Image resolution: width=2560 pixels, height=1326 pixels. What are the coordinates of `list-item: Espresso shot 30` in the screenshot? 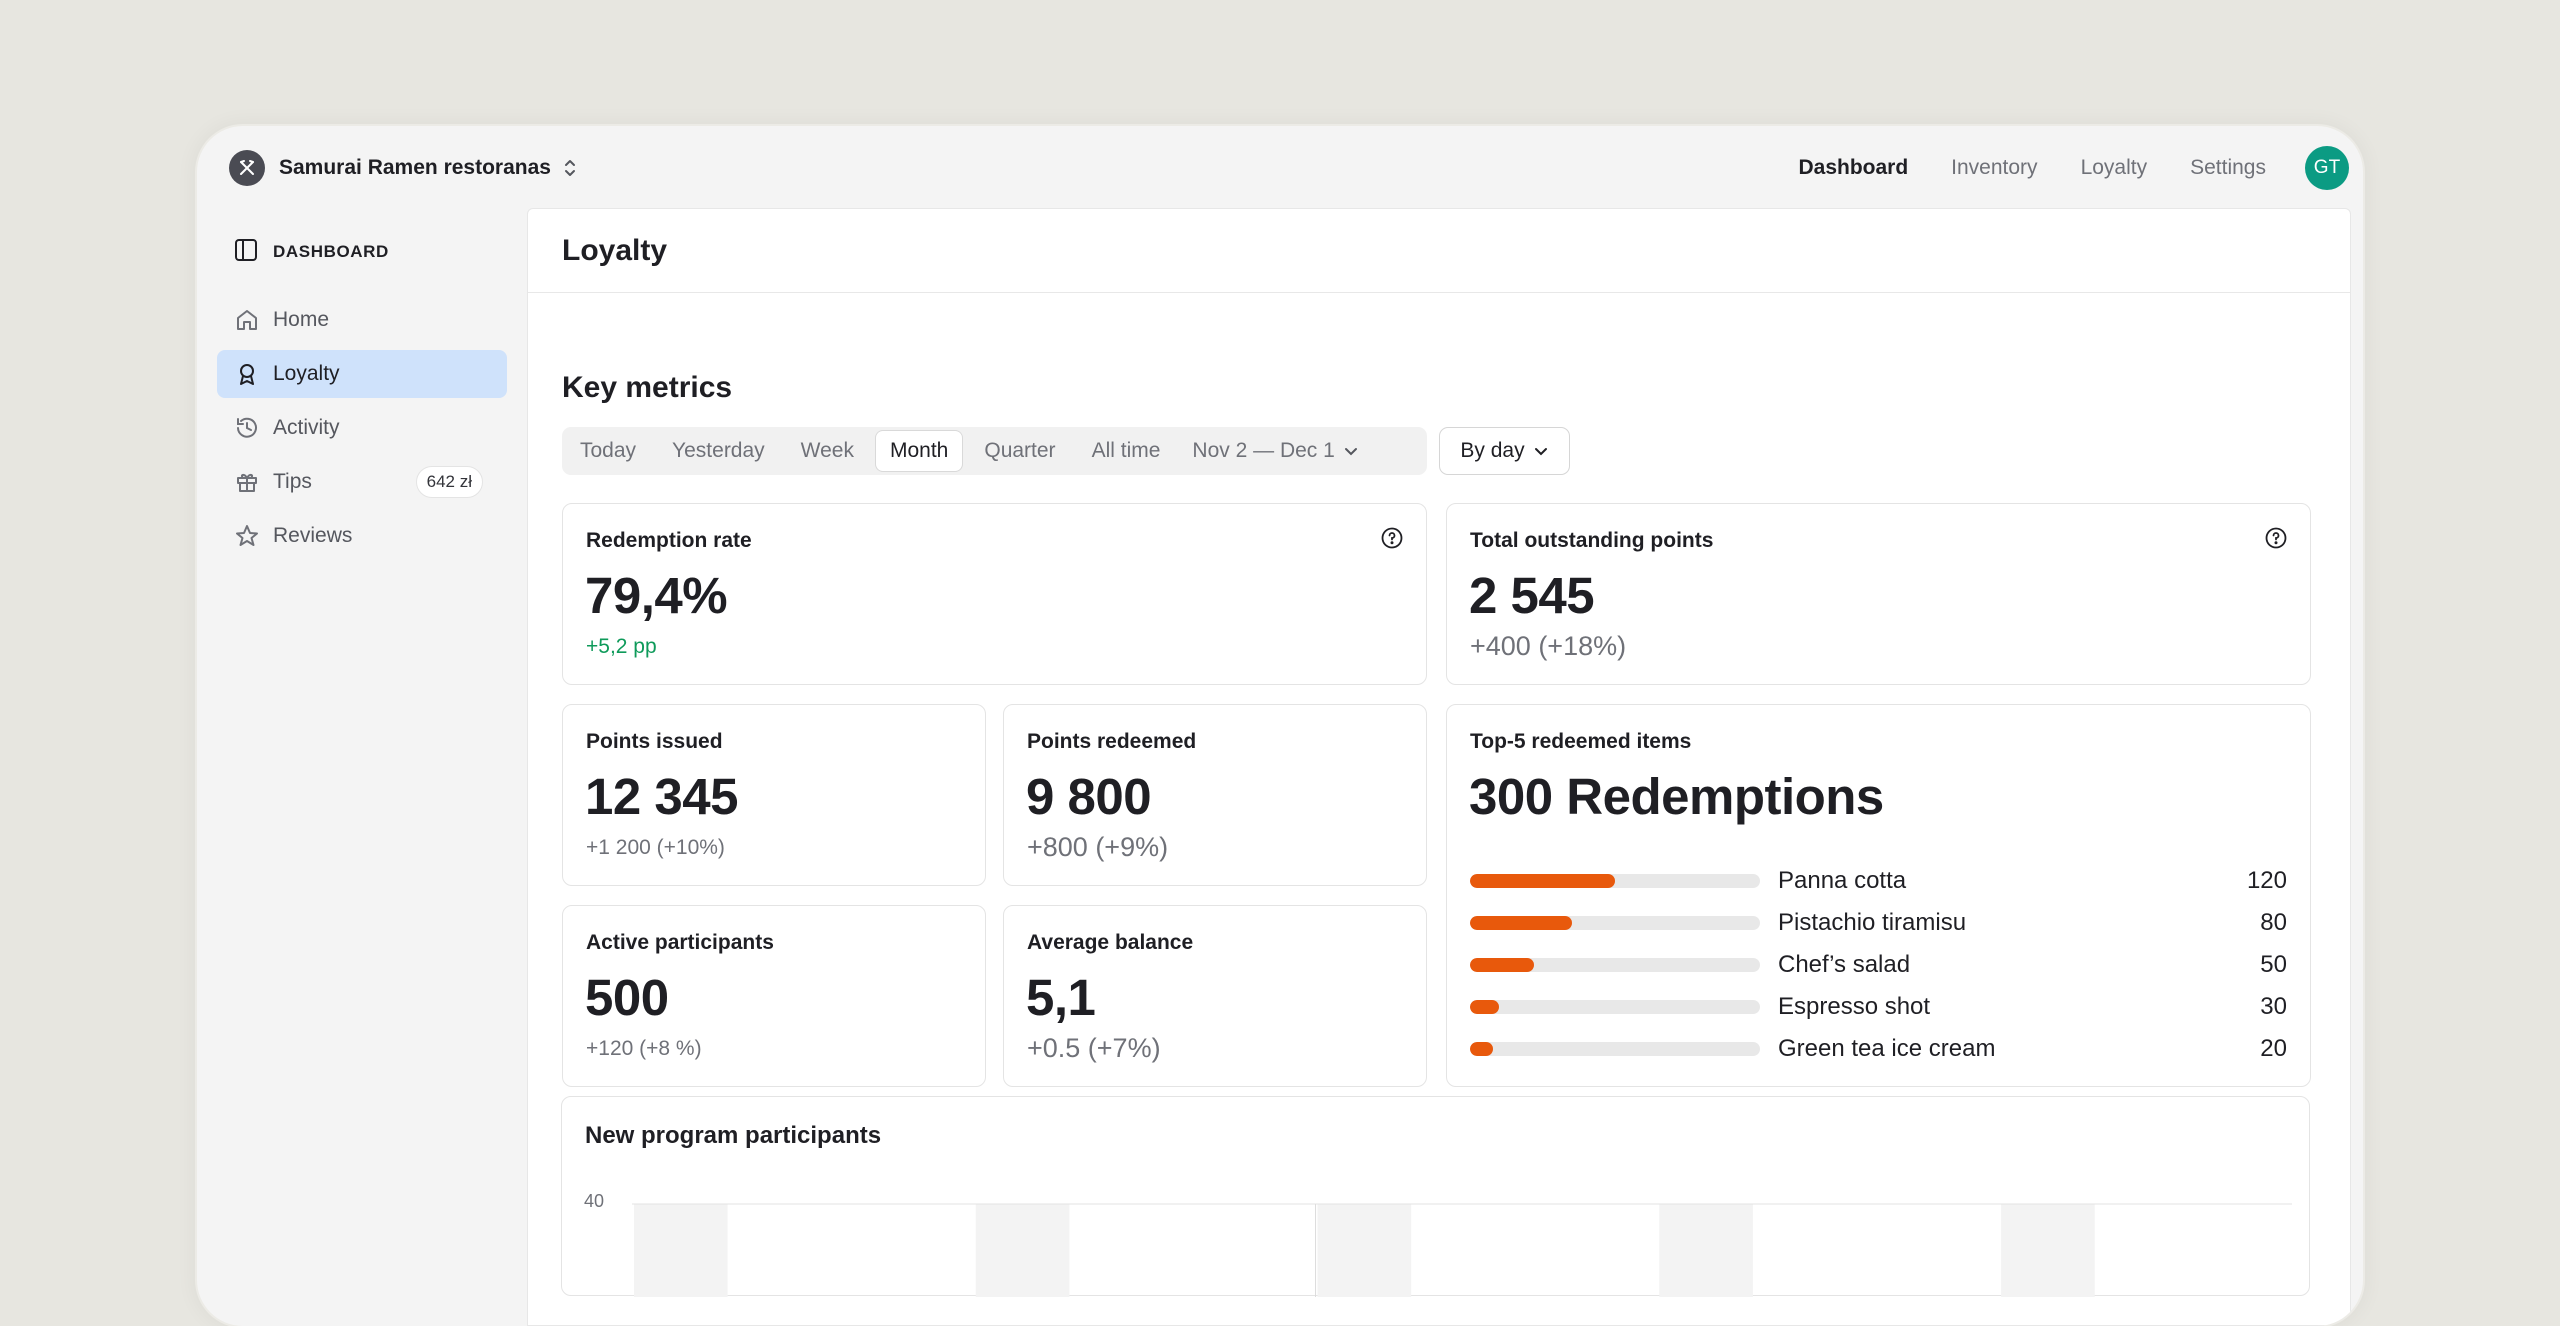 It's located at (1878, 1007).